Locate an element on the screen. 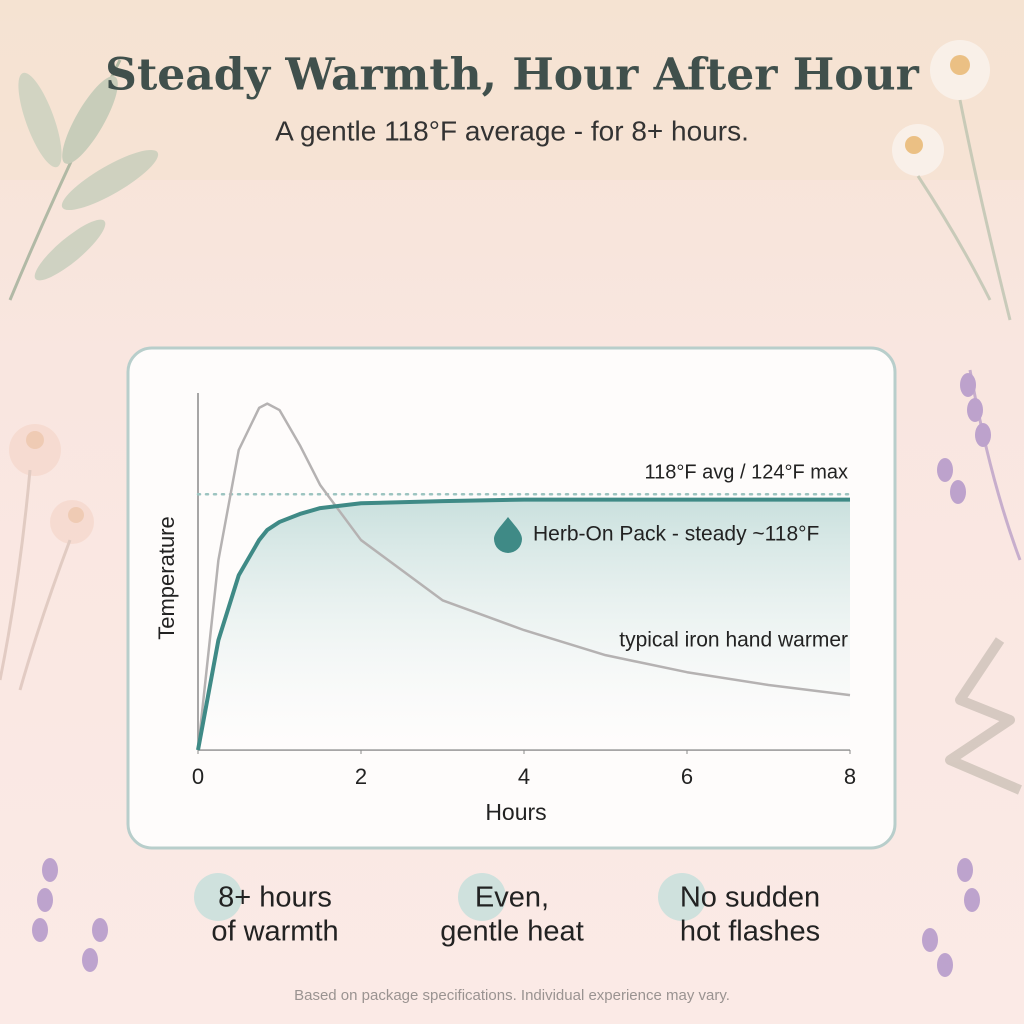 Image resolution: width=1024 pixels, height=1029 pixels. title: Steady Warmth, Hour After Hour is located at coordinates (512, 75).